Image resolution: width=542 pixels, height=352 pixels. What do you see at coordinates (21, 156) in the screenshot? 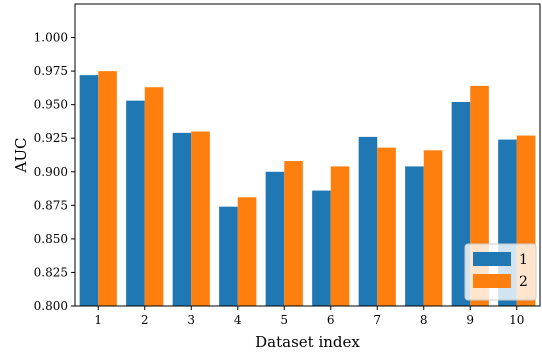
I see `y-axis-label: AUC` at bounding box center [21, 156].